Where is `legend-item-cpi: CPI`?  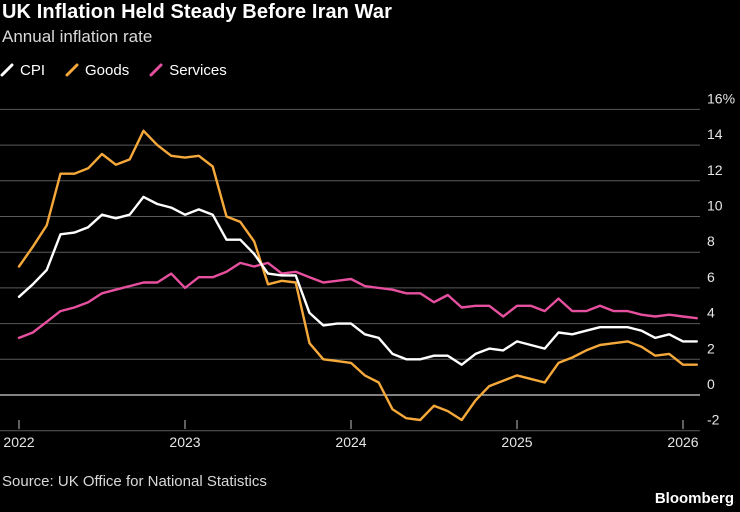 legend-item-cpi: CPI is located at coordinates (22, 70).